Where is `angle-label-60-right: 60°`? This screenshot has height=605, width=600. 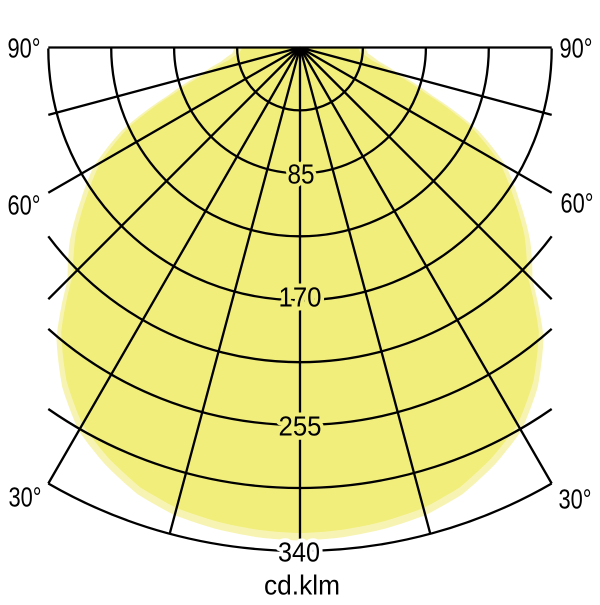
angle-label-60-right: 60° is located at coordinates (577, 203).